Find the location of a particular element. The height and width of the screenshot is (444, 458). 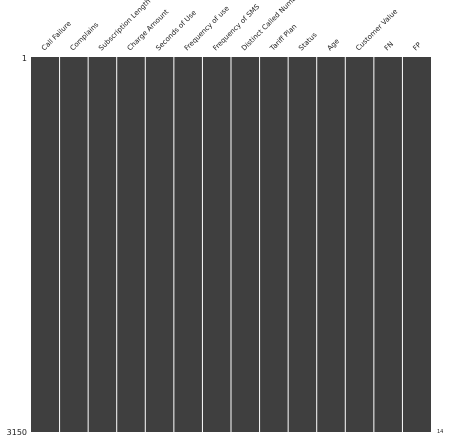

sparkline-max-label: 14 is located at coordinates (440, 432).